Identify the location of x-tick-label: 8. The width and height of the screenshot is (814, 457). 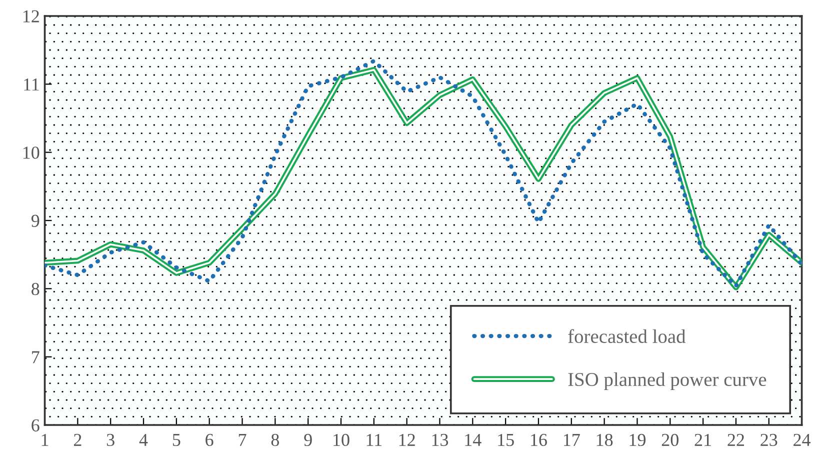
(275, 440).